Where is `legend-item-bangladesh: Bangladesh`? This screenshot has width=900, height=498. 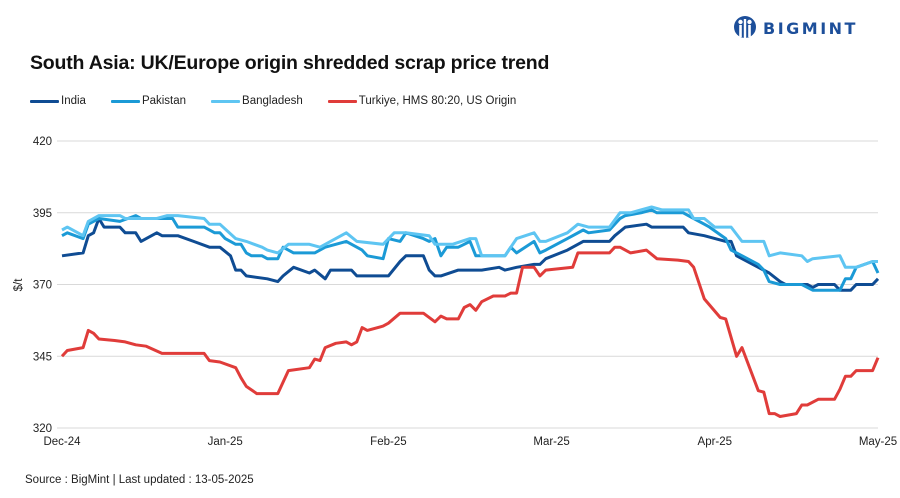 legend-item-bangladesh: Bangladesh is located at coordinates (257, 101).